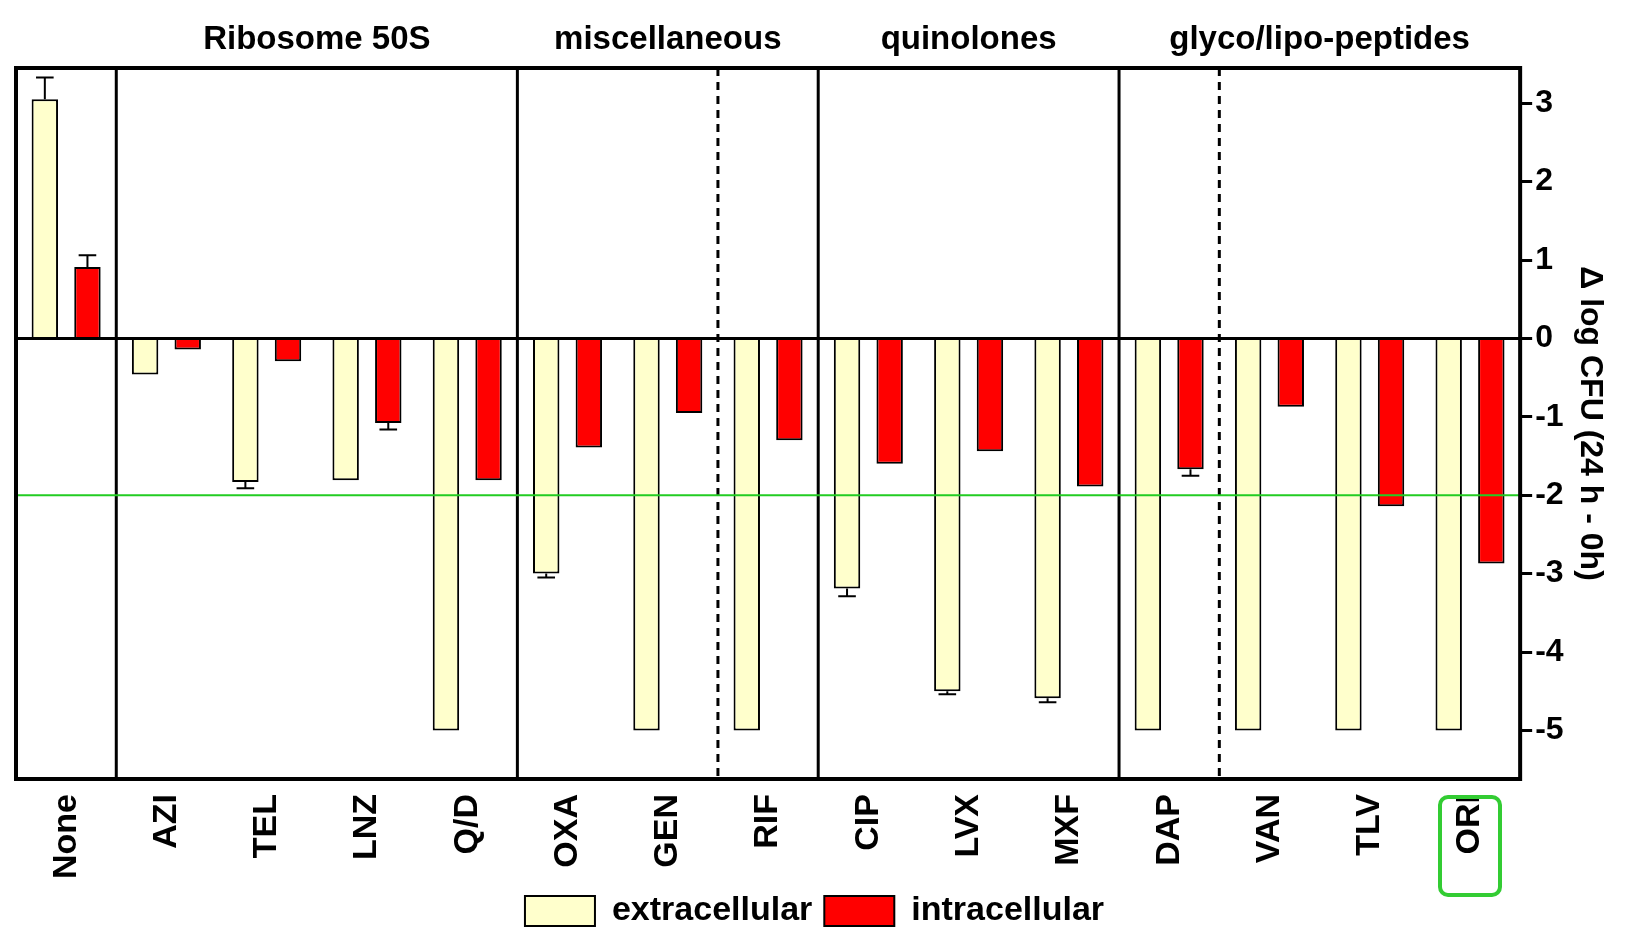  Describe the element at coordinates (668, 37) in the screenshot. I see `text: miscellaneous` at that location.